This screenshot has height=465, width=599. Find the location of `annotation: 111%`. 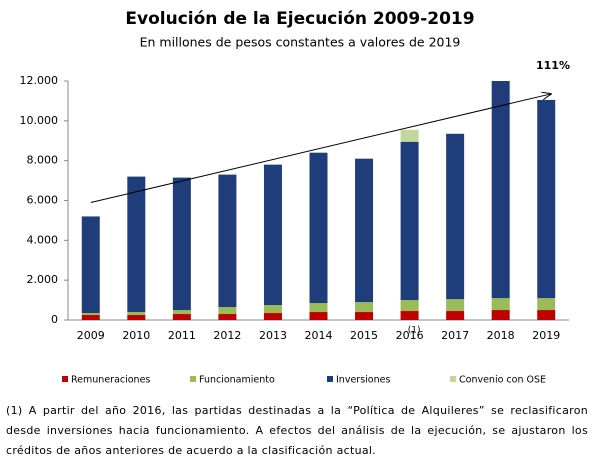

annotation: 111% is located at coordinates (553, 65).